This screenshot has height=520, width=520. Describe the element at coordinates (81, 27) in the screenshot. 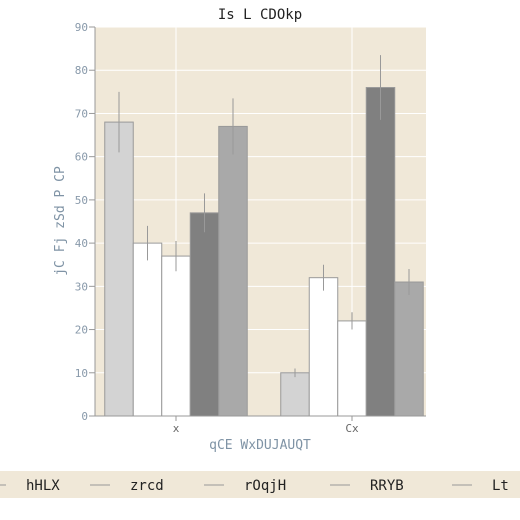

I see `y-tick-label: 90` at that location.